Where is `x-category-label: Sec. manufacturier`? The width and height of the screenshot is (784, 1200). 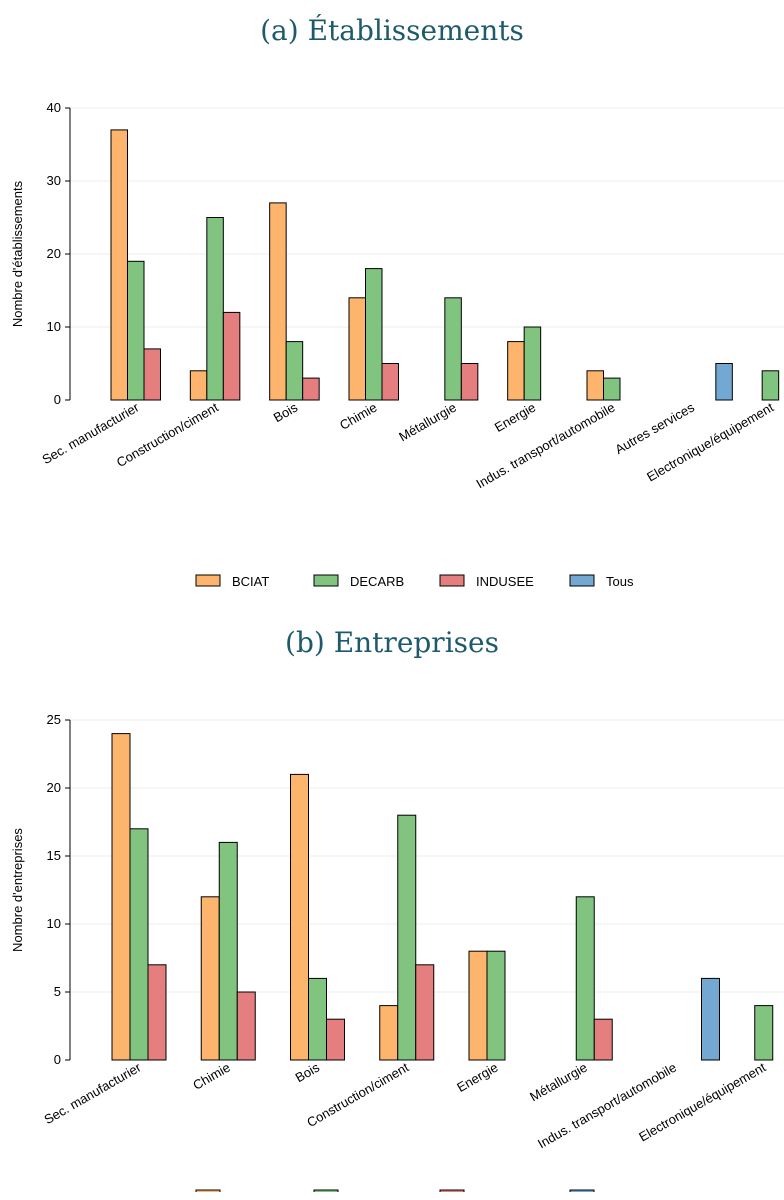 x-category-label: Sec. manufacturier is located at coordinates (93, 1093).